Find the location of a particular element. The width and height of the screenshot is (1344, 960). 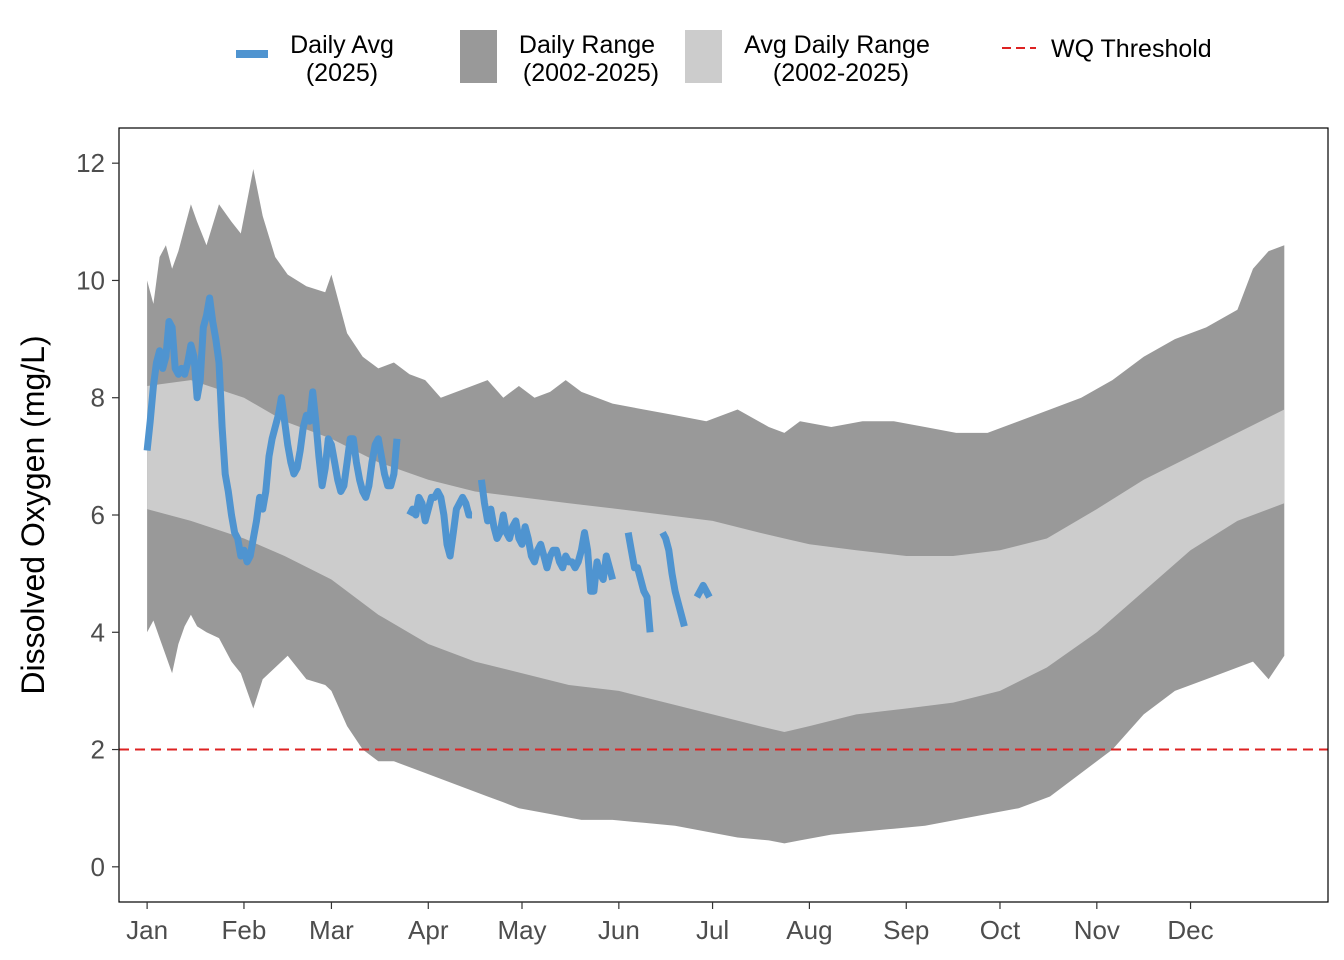

daily-avg-line-group is located at coordinates (428, 463).